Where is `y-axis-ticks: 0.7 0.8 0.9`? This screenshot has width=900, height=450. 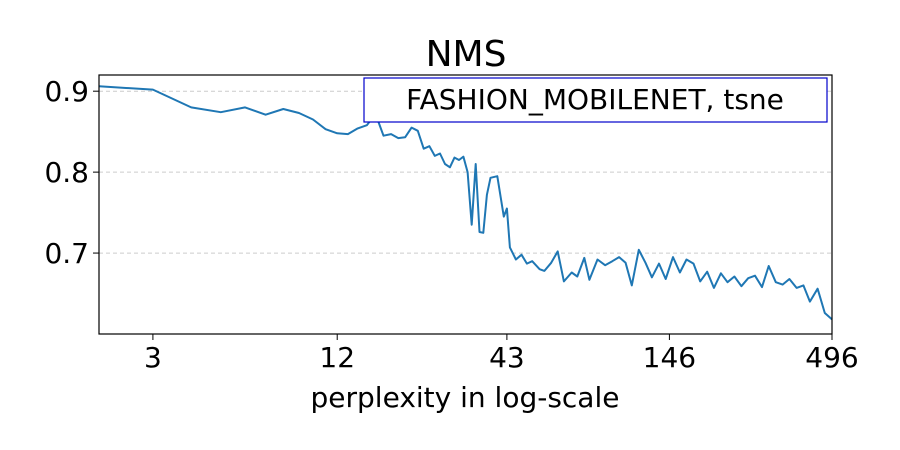
y-axis-ticks: 0.7 0.8 0.9 is located at coordinates (71, 172).